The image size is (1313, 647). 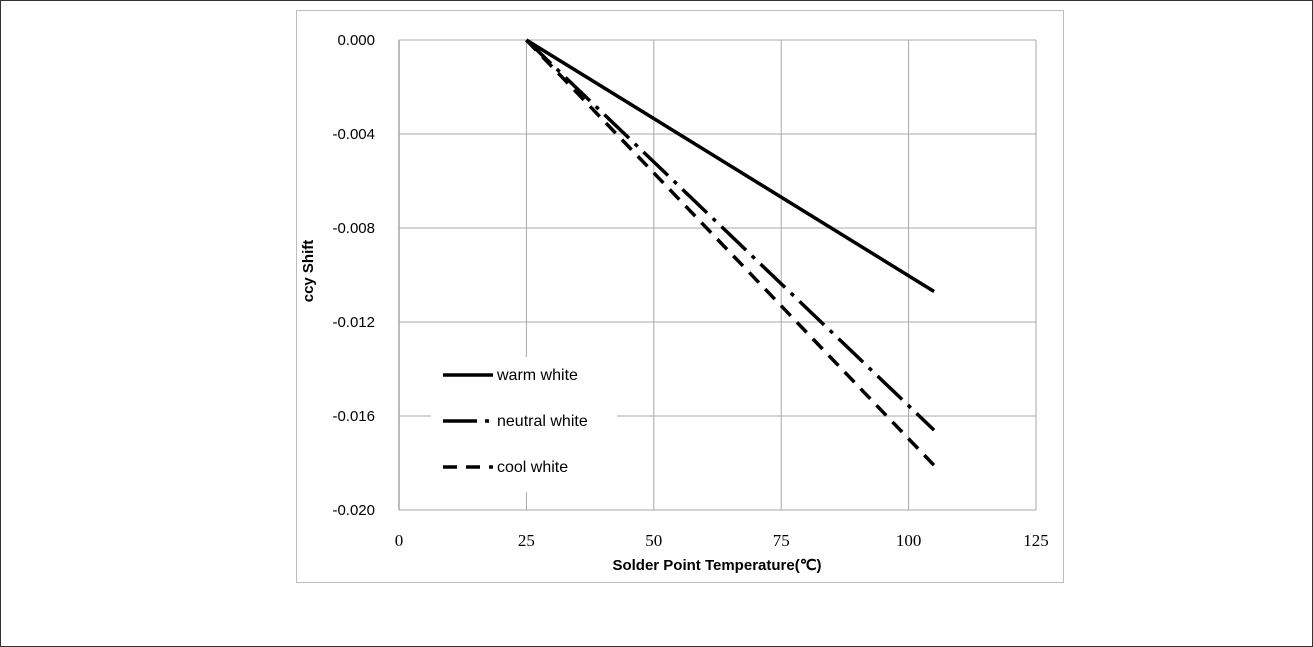 I want to click on legend-label: cool white, so click(x=532, y=467).